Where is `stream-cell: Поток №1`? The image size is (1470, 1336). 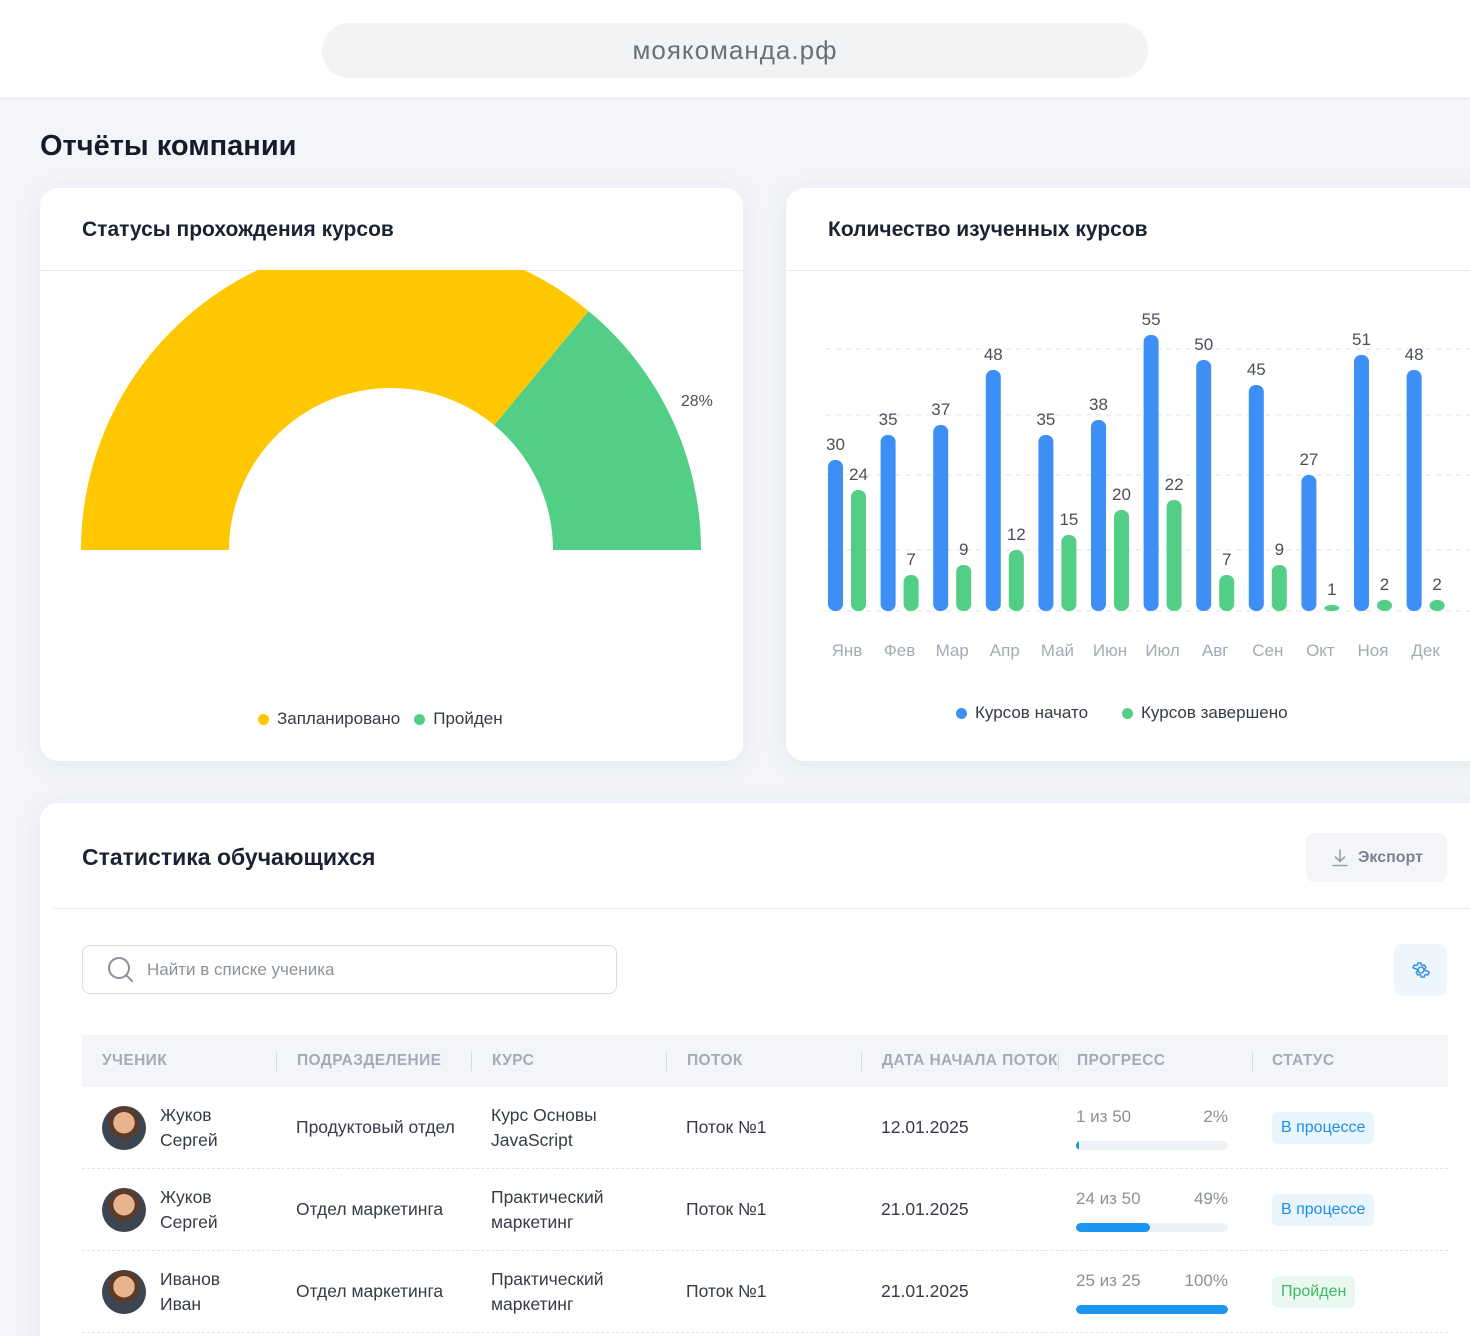
stream-cell: Поток №1 is located at coordinates (726, 1209).